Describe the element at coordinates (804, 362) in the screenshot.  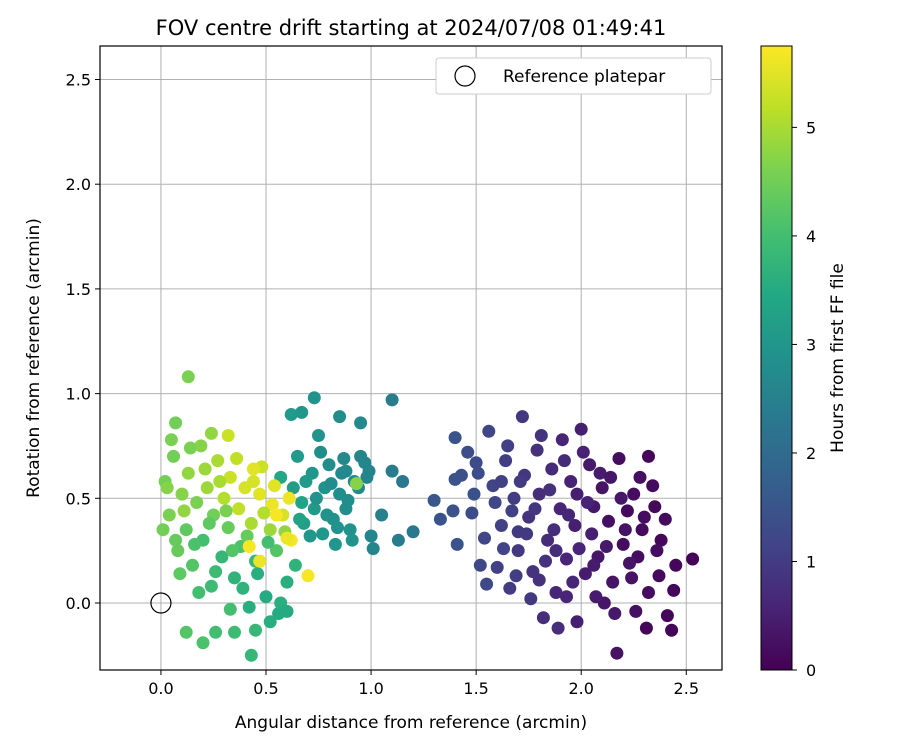
I see `colorbar: 0 1 2 3 4 5 Hours from first FF file` at that location.